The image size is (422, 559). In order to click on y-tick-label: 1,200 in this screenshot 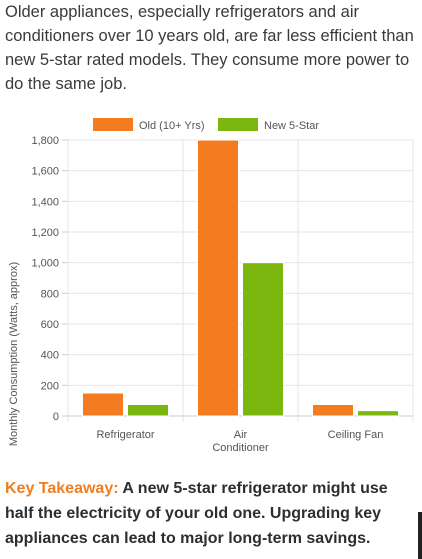, I will do `click(45, 233)`.